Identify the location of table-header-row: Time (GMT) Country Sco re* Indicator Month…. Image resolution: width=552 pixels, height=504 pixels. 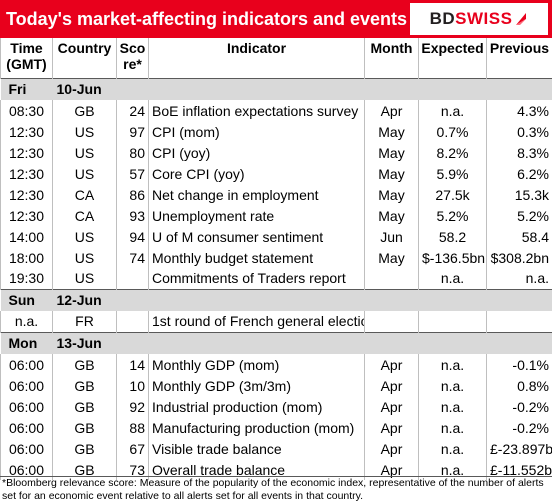
(276, 58).